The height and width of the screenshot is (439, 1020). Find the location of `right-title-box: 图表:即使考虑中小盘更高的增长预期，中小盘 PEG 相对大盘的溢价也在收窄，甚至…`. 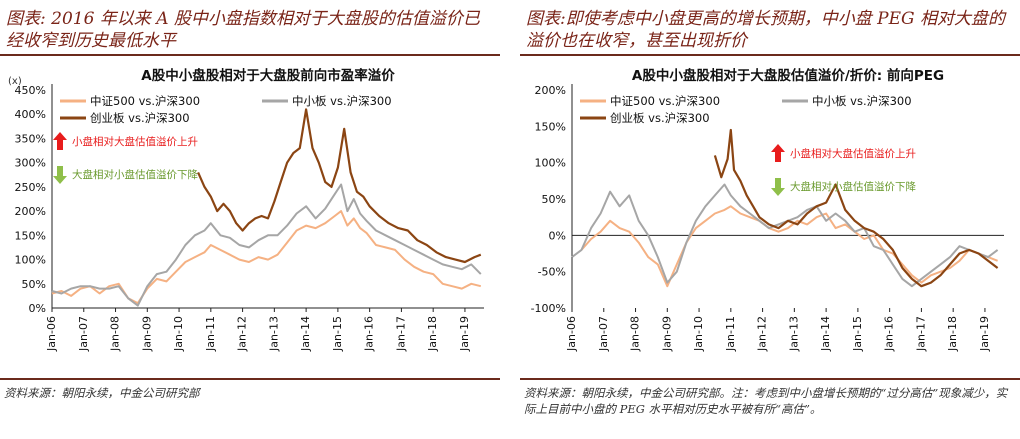

right-title-box: 图表:即使考虑中小盘更高的增长预期，中小盘 PEG 相对大盘的溢价也在收窄，甚至… is located at coordinates (770, 29).